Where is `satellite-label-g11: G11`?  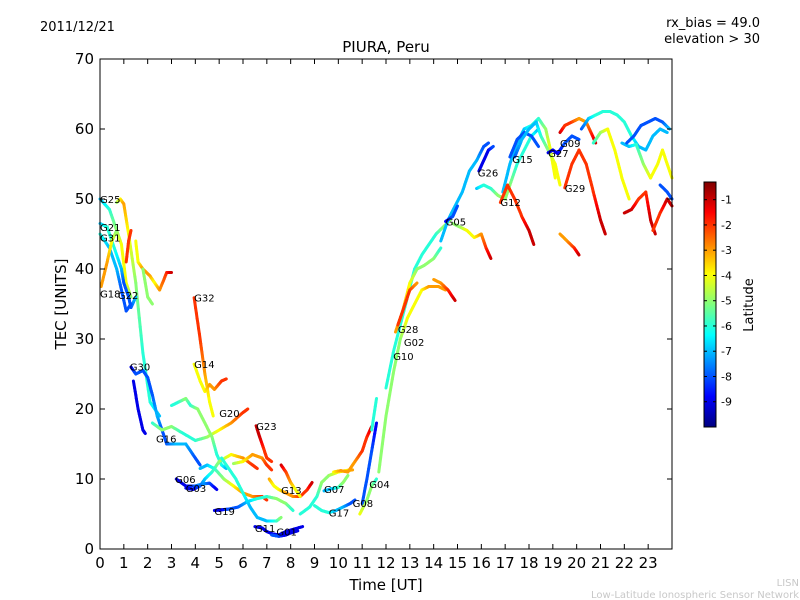 satellite-label-g11: G11 is located at coordinates (265, 529).